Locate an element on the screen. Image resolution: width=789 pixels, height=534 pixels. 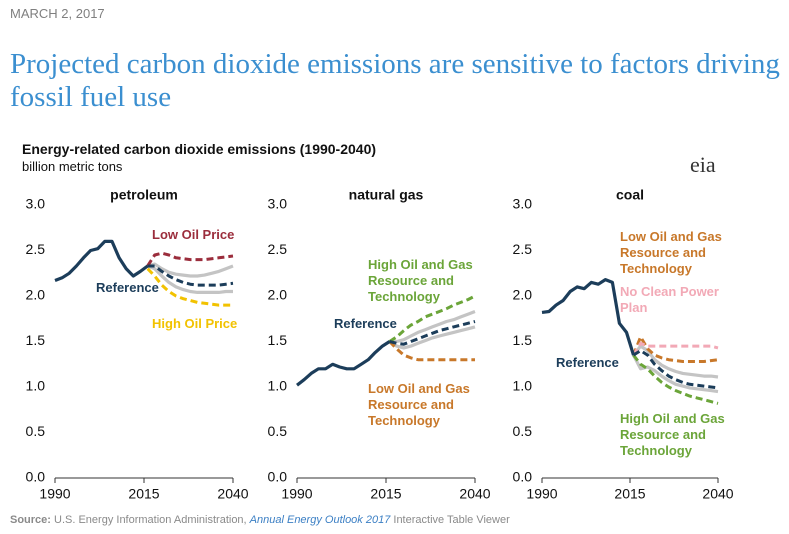
source-text: U.S. Energy Information Administration, is located at coordinates (150, 520).